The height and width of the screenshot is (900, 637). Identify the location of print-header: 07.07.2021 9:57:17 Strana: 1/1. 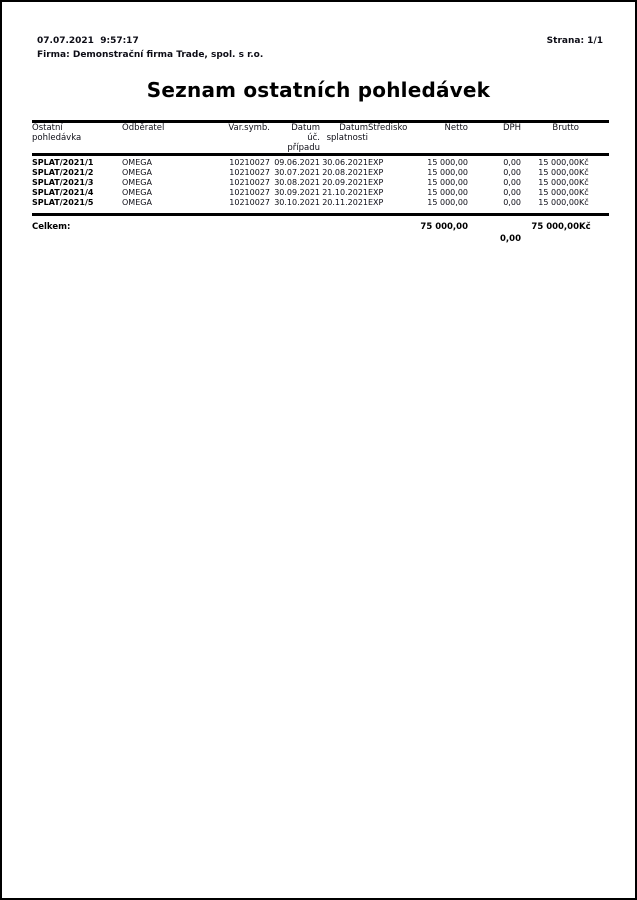
(320, 41).